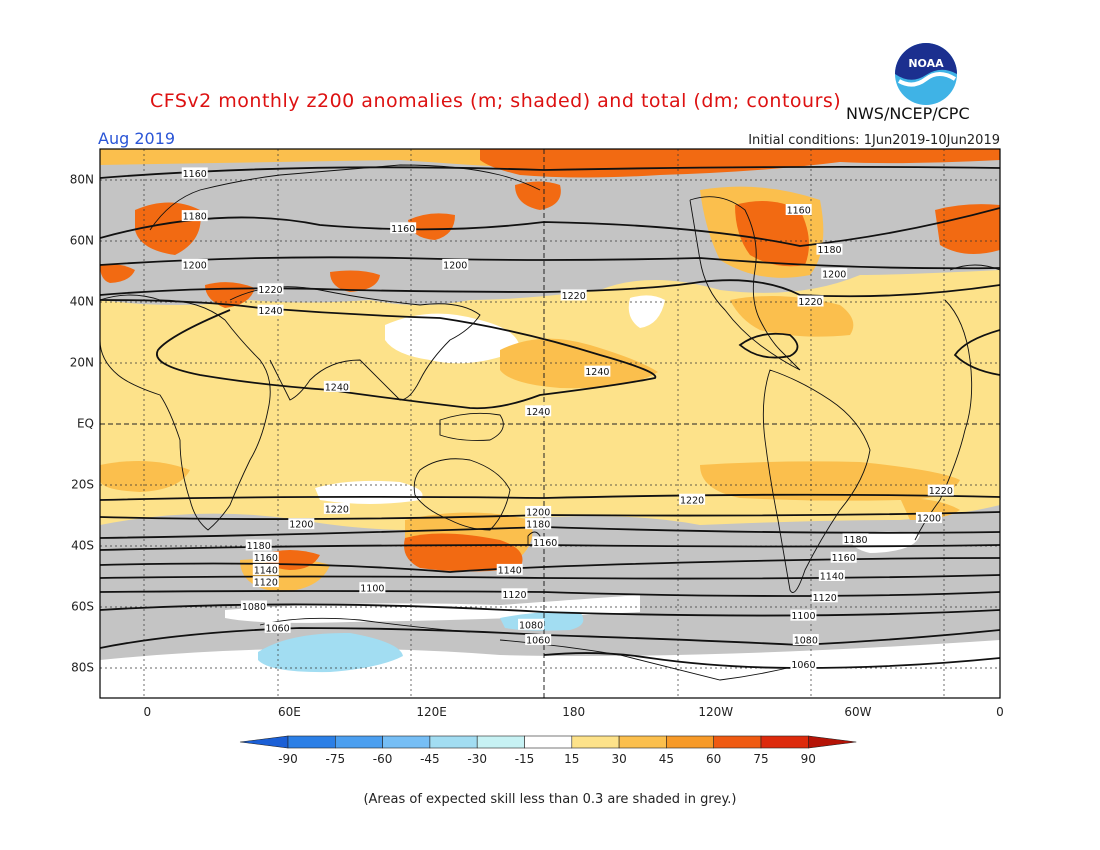  I want to click on lat-label: 60N, so click(82, 241).